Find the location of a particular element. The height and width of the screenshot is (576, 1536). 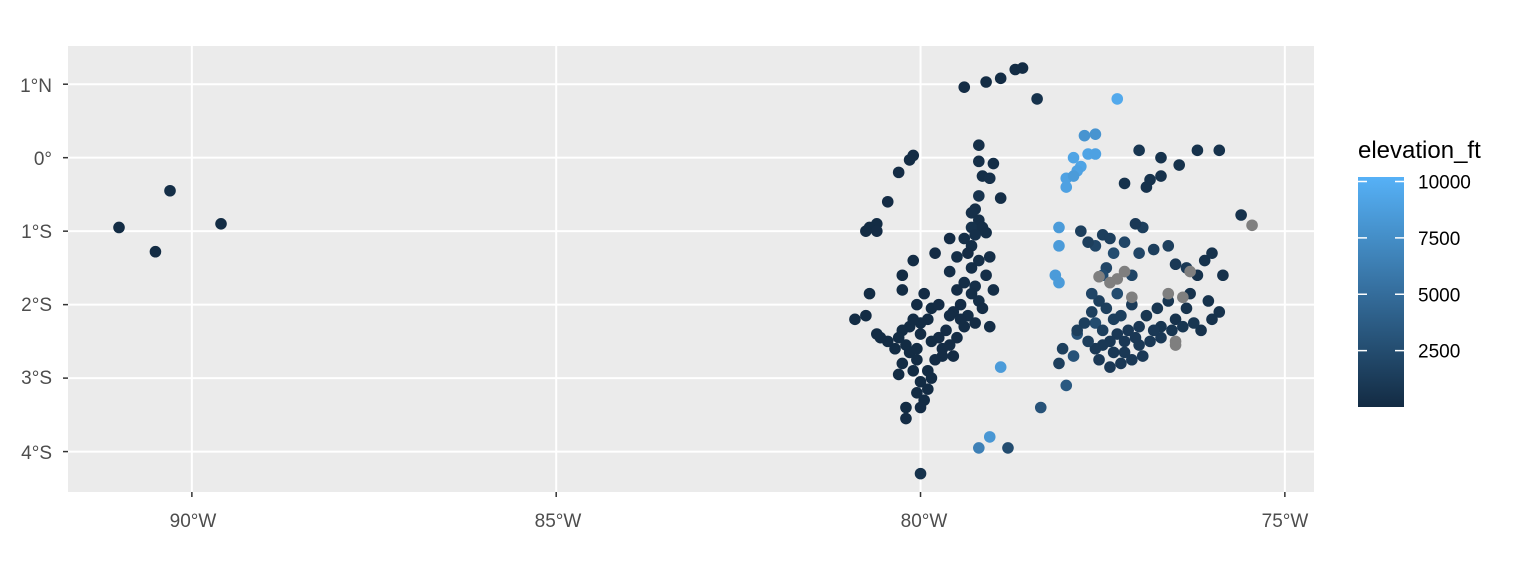

y-tick-label: 4°S is located at coordinates (36, 453).